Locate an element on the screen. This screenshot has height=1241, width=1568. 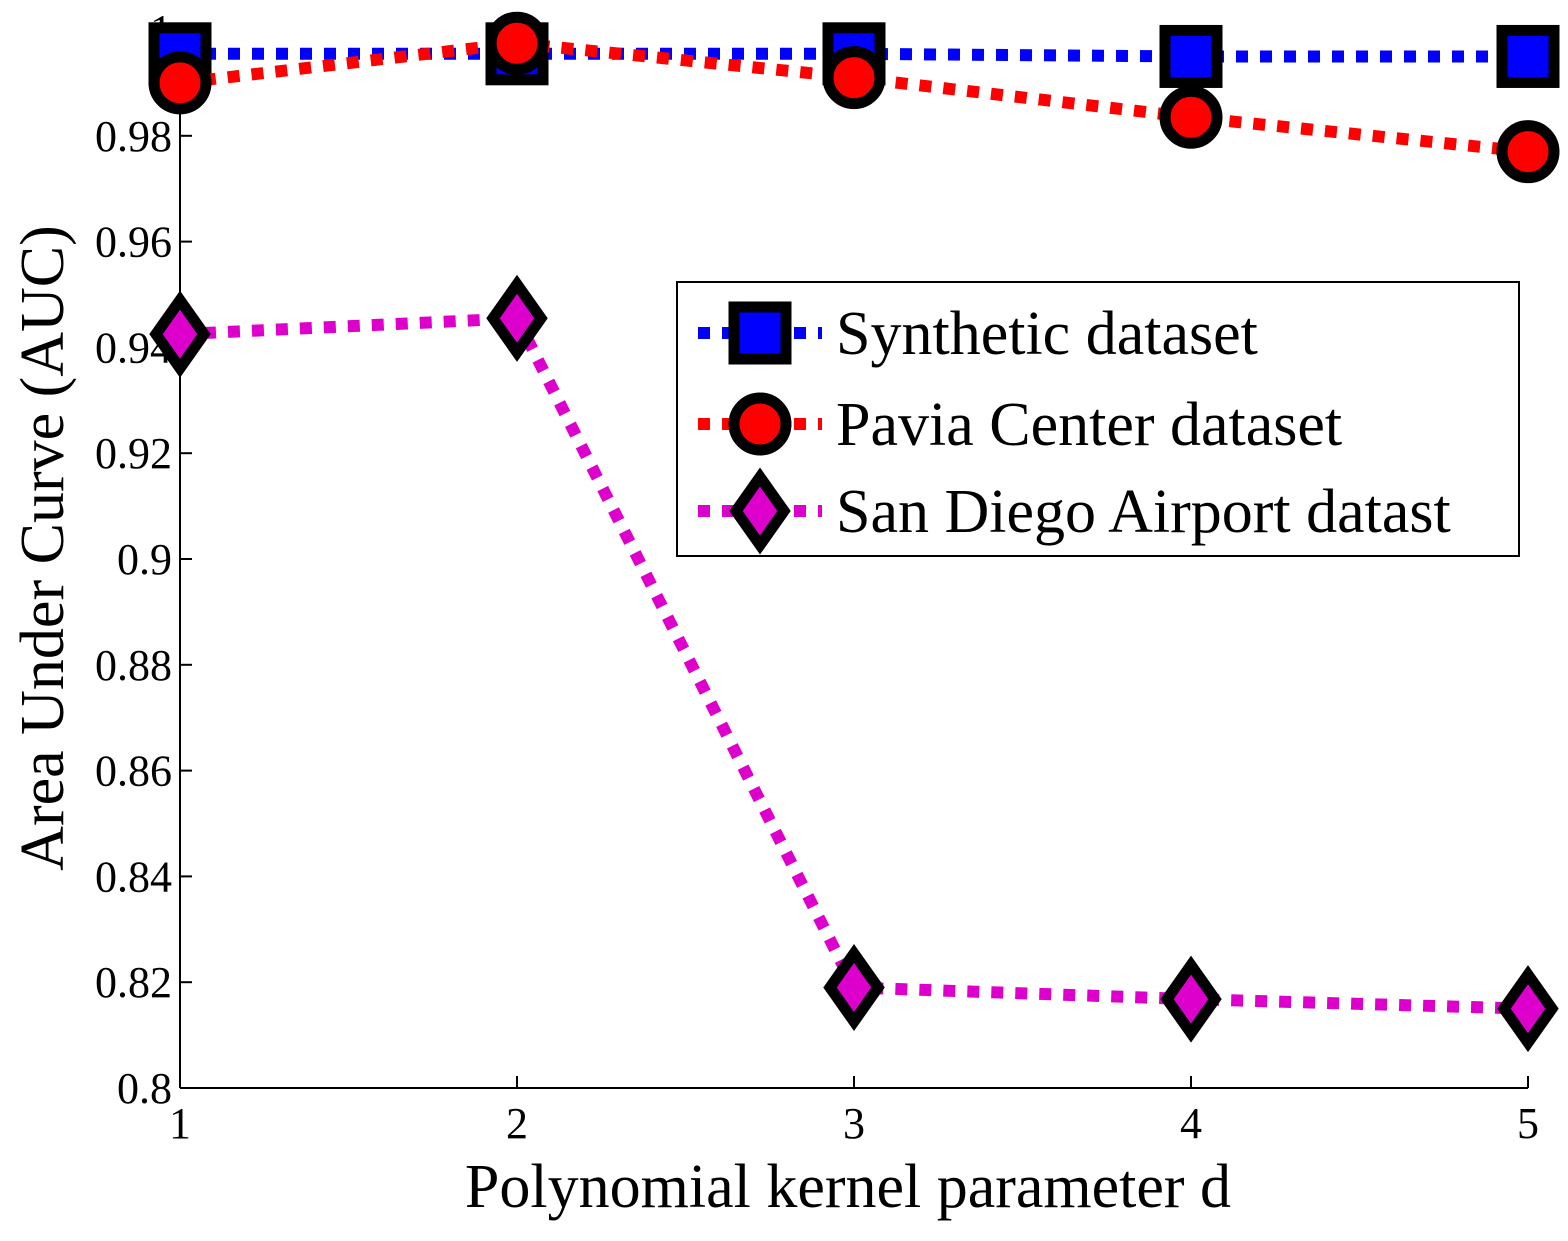
legend-marker-pavia is located at coordinates (760, 424).